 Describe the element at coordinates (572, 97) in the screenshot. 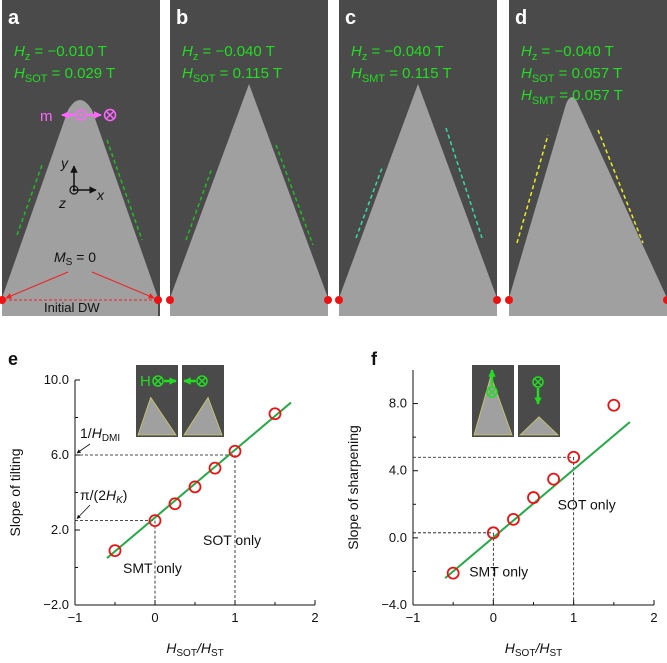

I see `panel-d-field-2: HSMT = 0.057 T` at that location.